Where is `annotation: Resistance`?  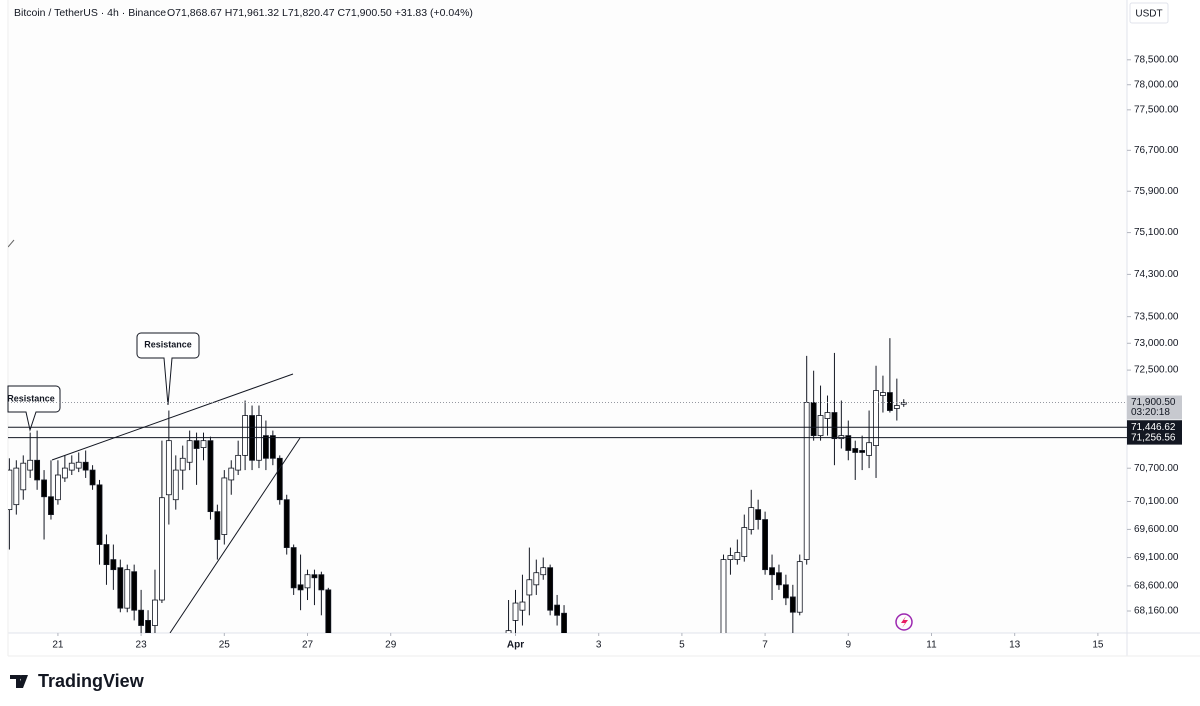
annotation: Resistance is located at coordinates (168, 344).